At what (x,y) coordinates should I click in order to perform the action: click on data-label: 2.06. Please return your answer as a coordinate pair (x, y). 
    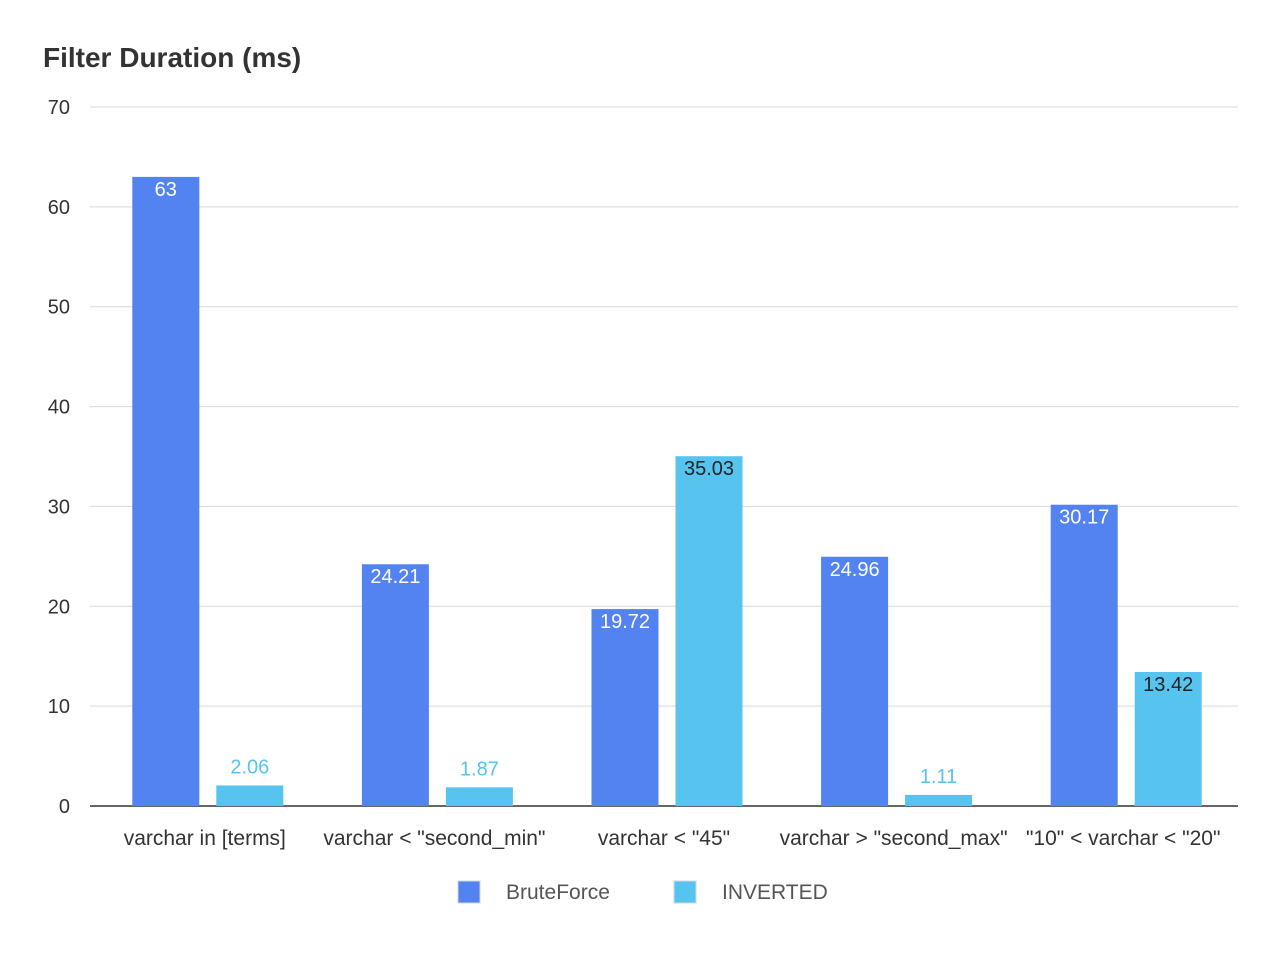
    Looking at the image, I should click on (249, 767).